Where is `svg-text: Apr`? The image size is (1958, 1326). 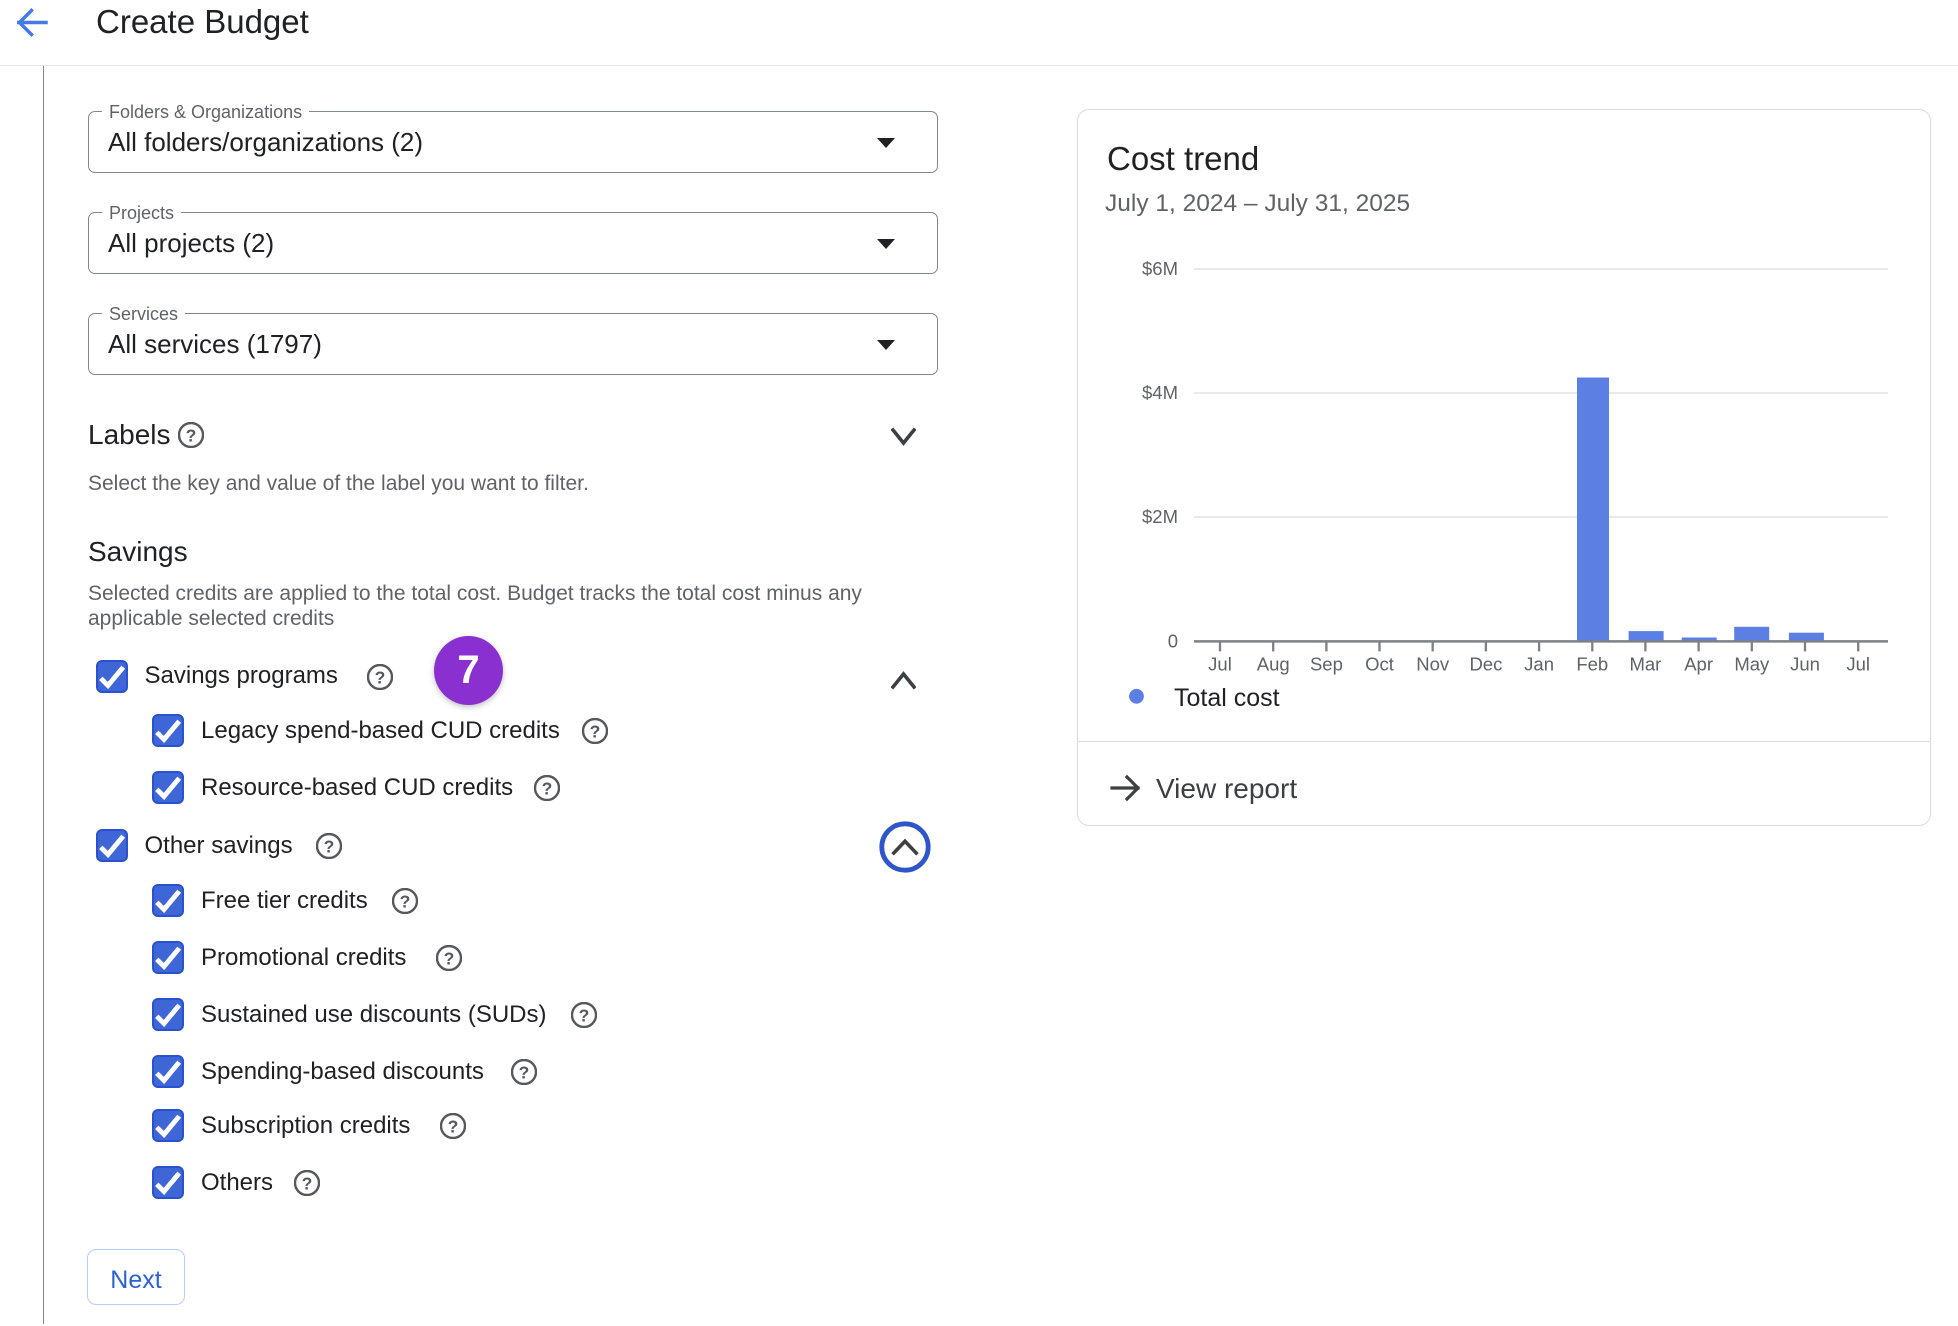
svg-text: Apr is located at coordinates (1698, 663).